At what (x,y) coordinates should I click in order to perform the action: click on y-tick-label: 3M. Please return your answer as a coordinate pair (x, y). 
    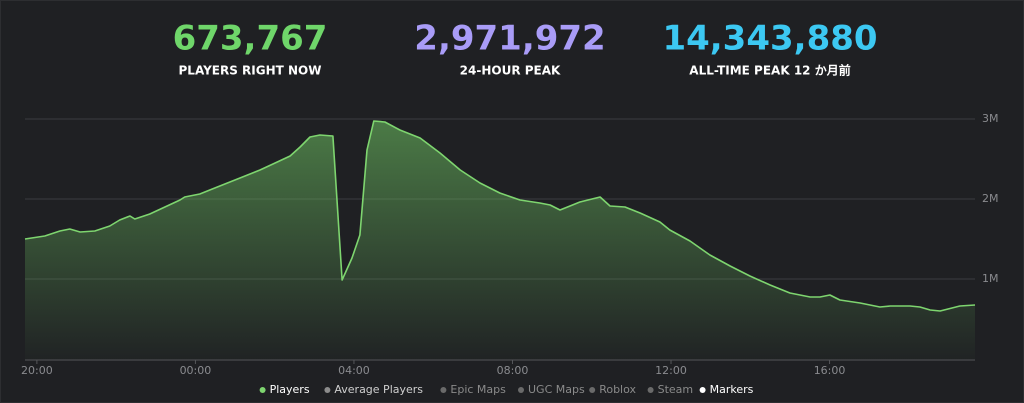
    Looking at the image, I should click on (990, 118).